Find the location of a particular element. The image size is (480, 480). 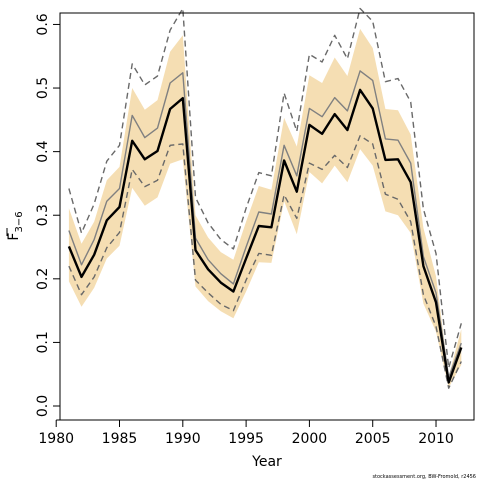

x-tick-label: 1985 is located at coordinates (120, 439).